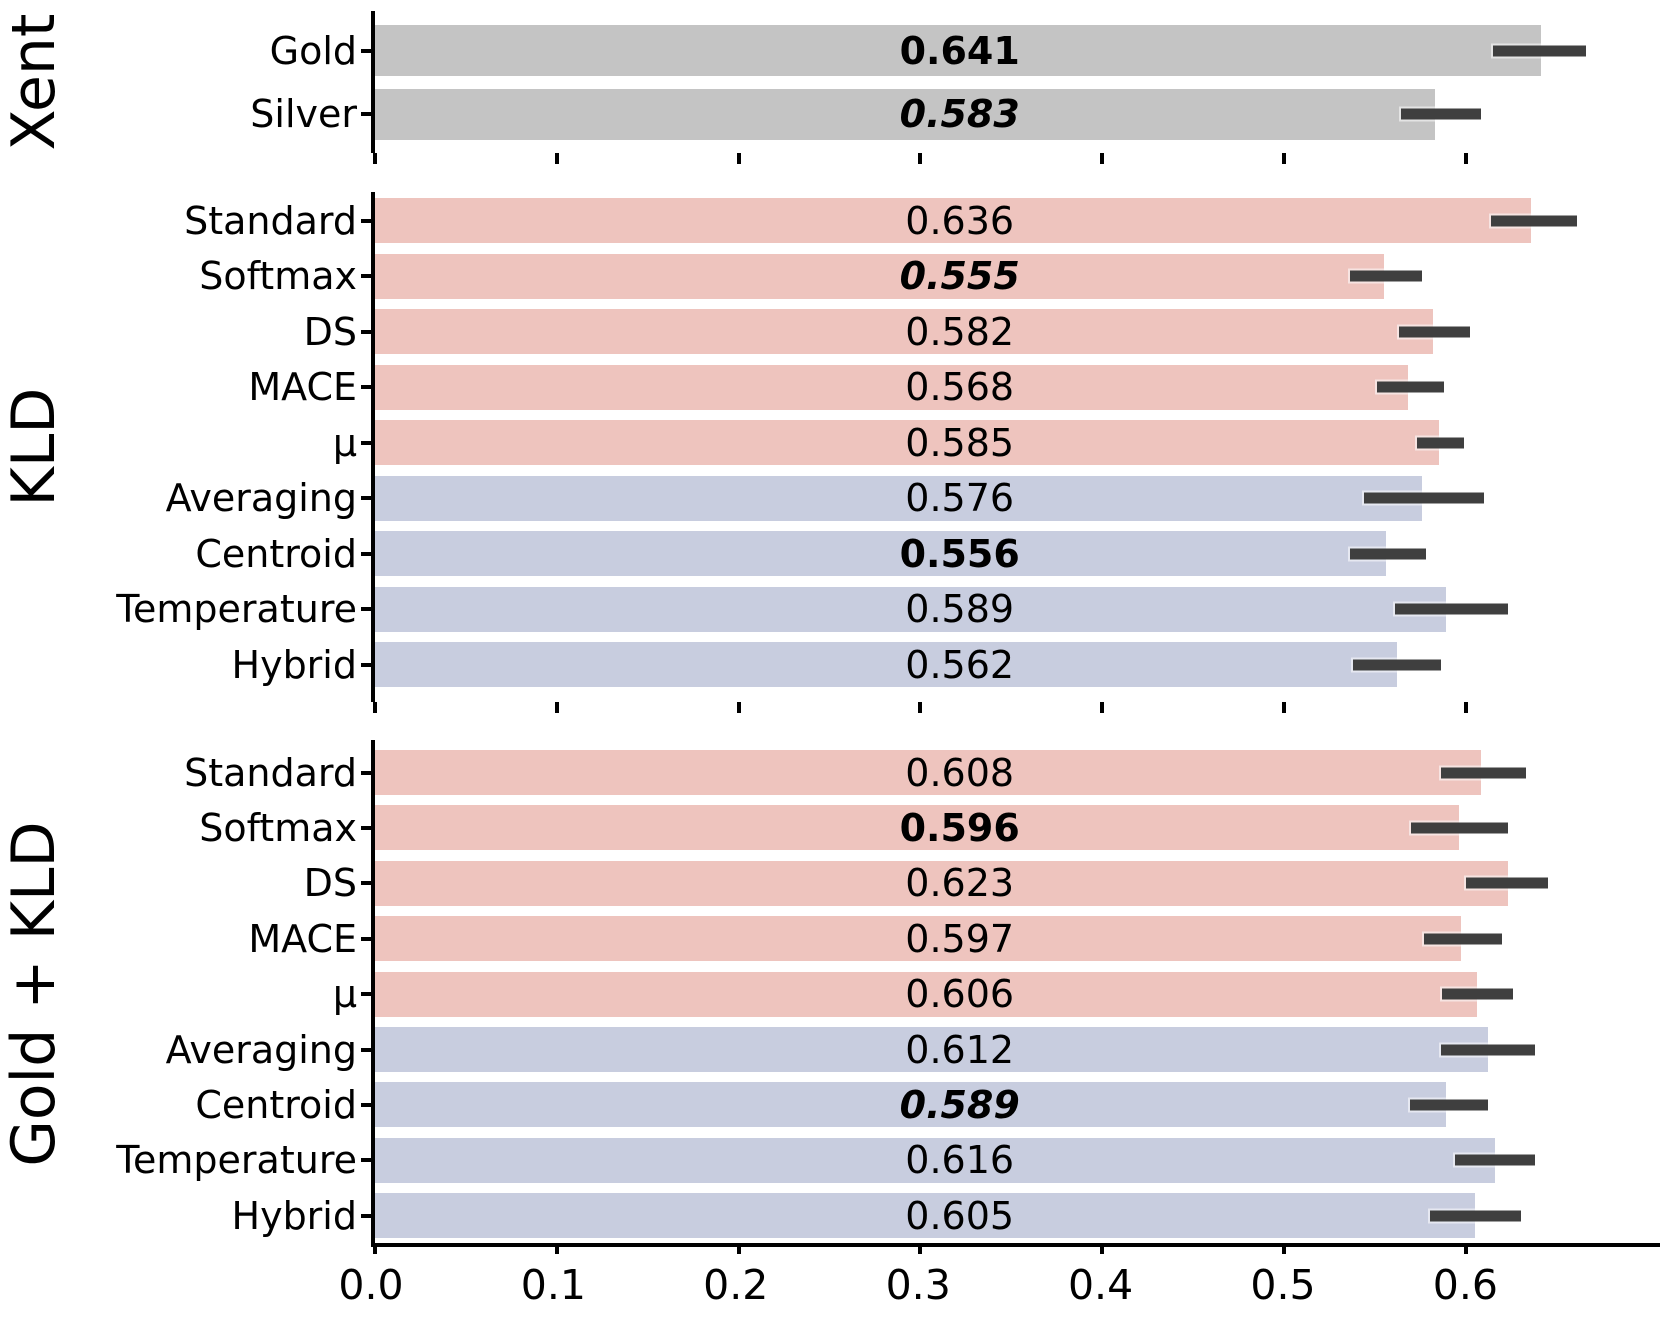 This screenshot has height=1321, width=1660. I want to click on value-label-gold-kld-averaging: 0.612, so click(960, 1049).